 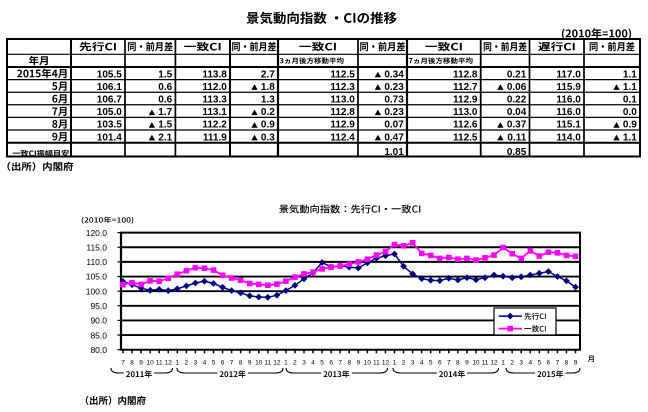 I want to click on svg-text: 112.0, so click(x=214, y=87).